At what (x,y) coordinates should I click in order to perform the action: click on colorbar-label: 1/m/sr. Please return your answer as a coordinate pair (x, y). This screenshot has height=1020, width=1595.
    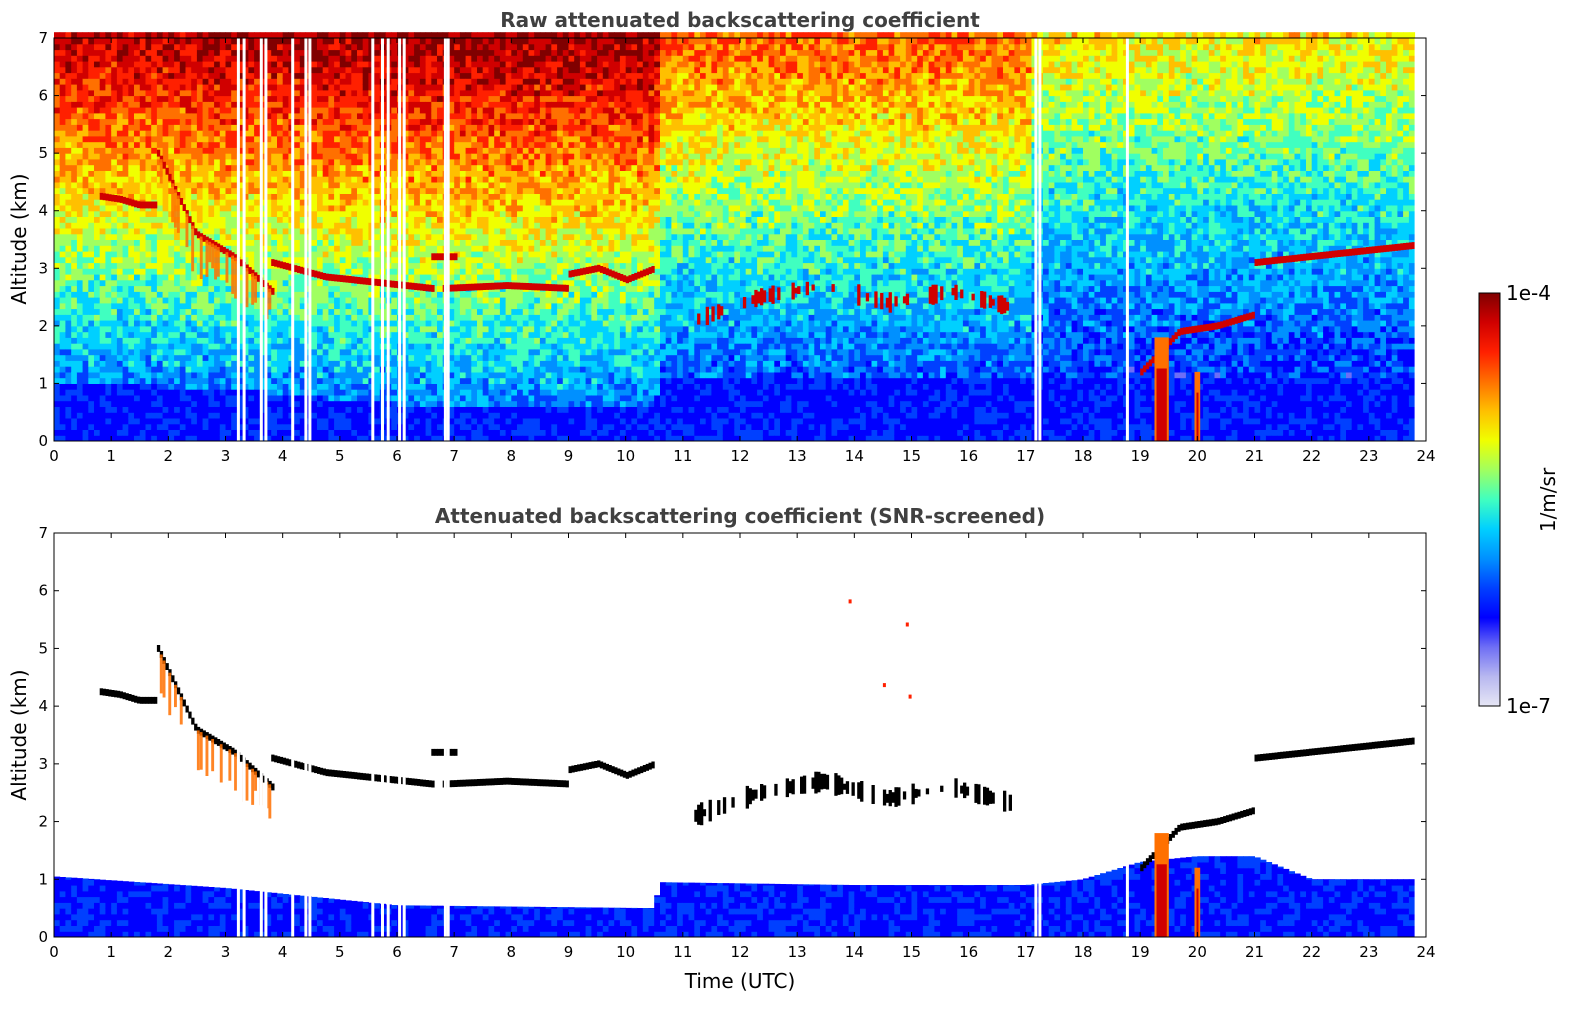
    Looking at the image, I should click on (1548, 499).